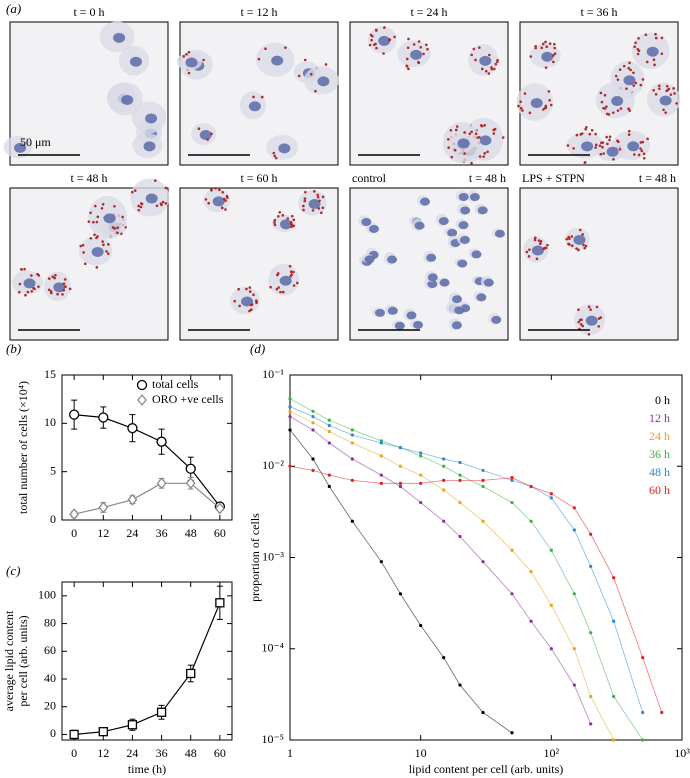 The width and height of the screenshot is (690, 778). I want to click on x-tick-label: 10, so click(421, 753).